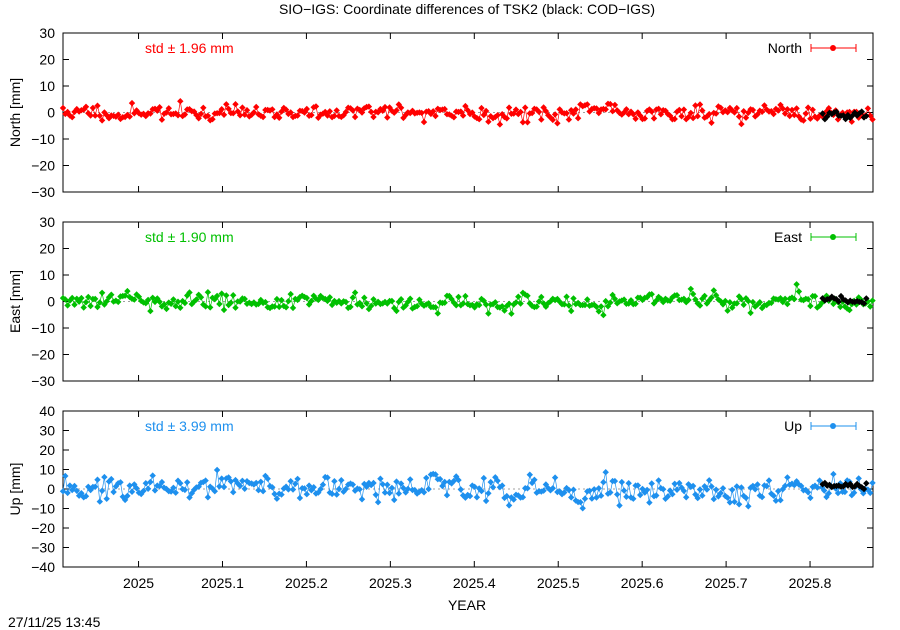 This screenshot has height=630, width=900. I want to click on cod-data-point-north, so click(843, 115).